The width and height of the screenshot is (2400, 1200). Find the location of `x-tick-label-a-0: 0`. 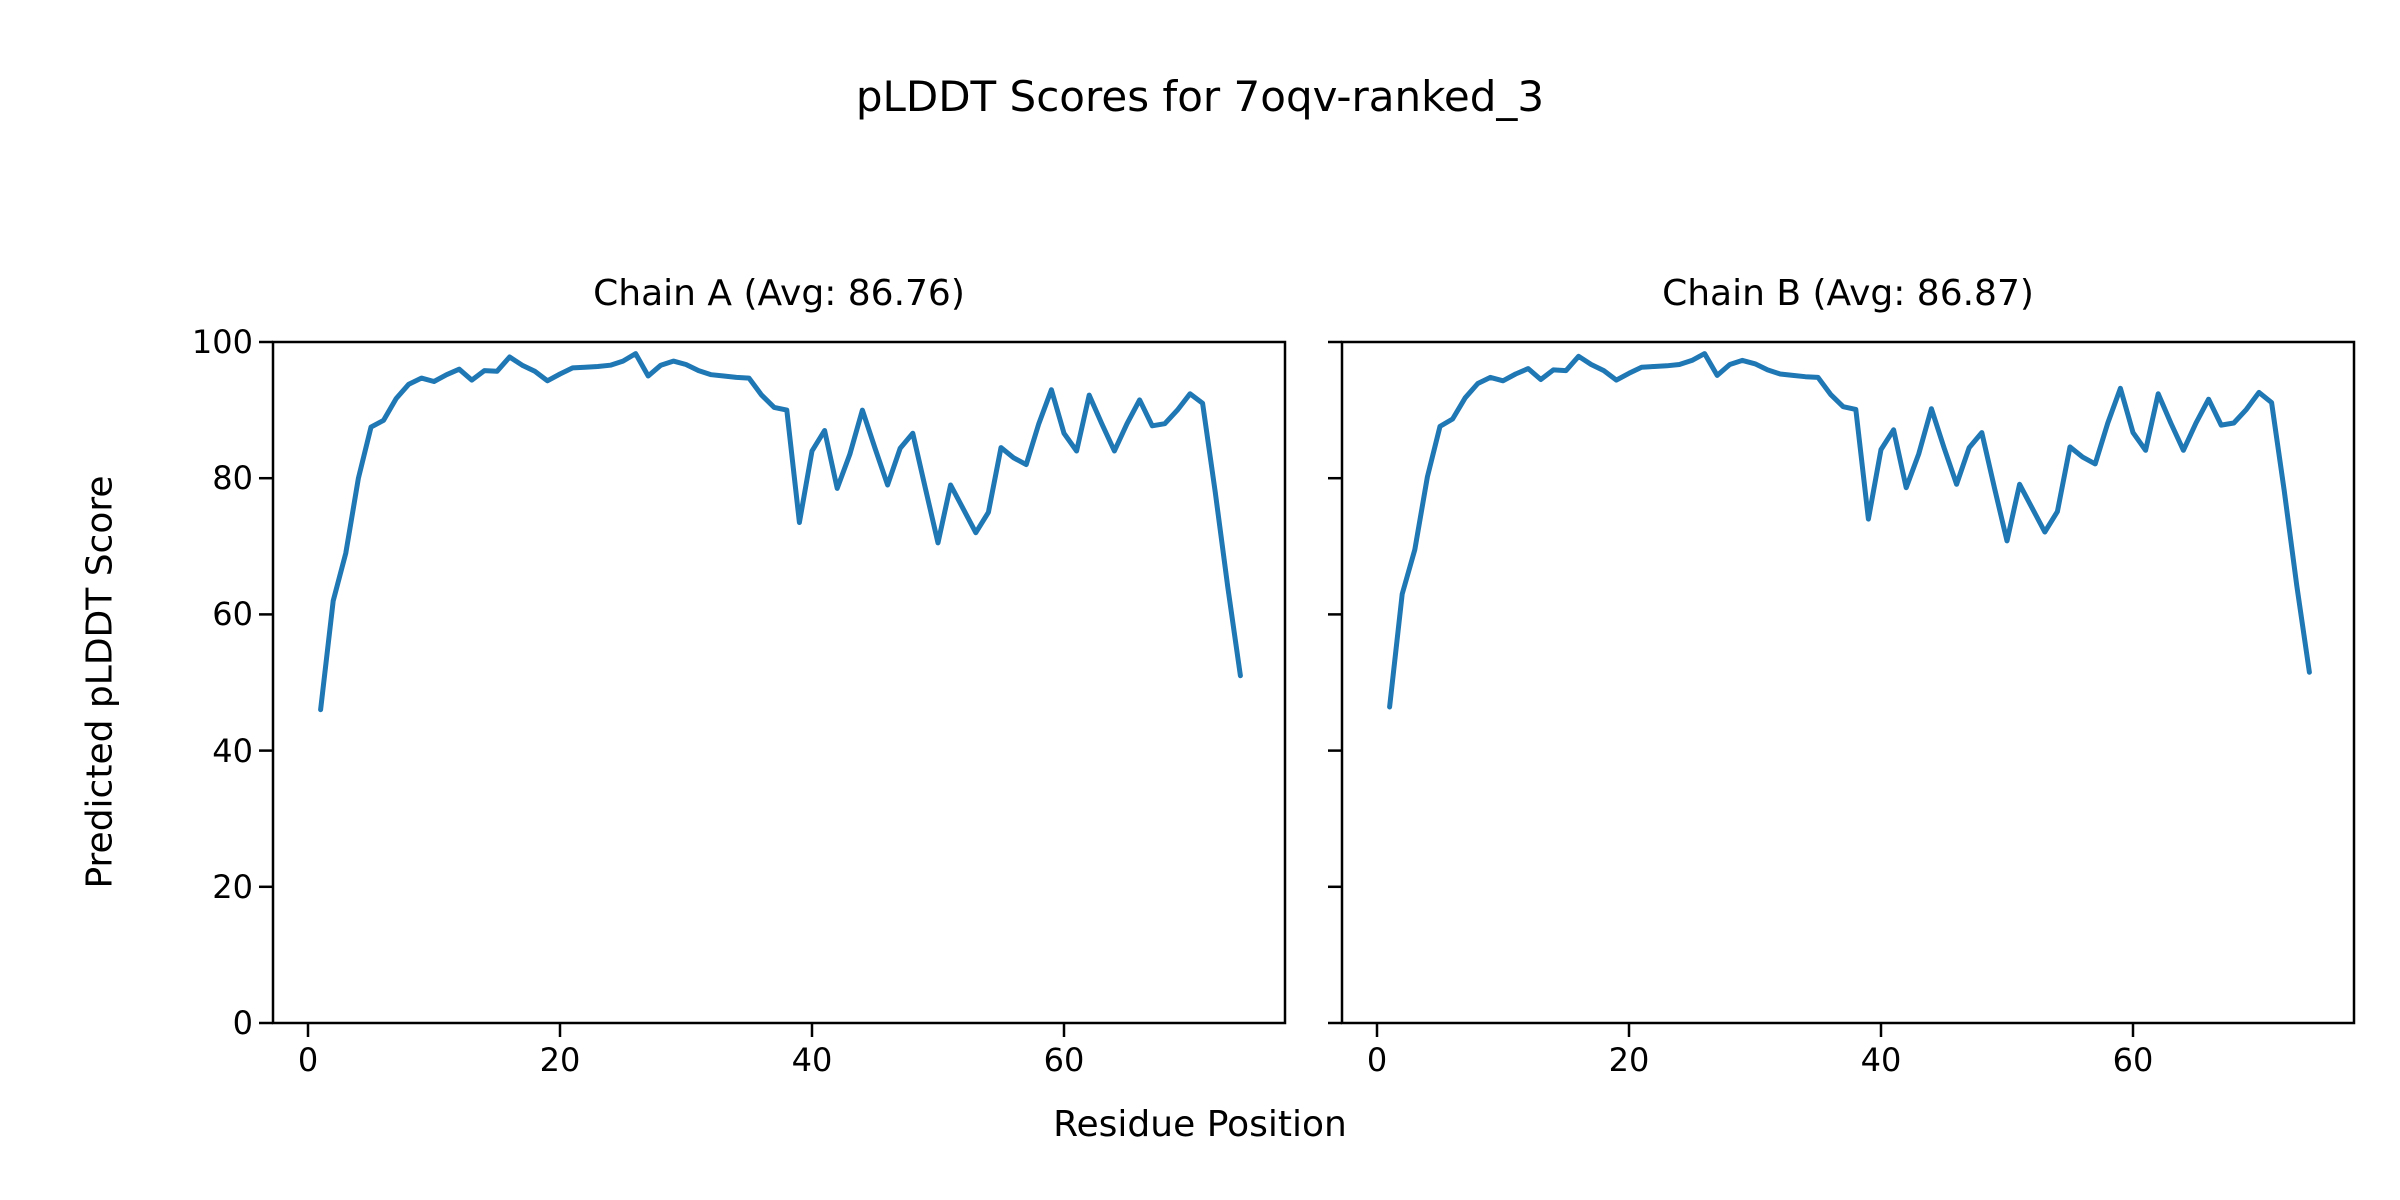

x-tick-label-a-0: 0 is located at coordinates (308, 1060).